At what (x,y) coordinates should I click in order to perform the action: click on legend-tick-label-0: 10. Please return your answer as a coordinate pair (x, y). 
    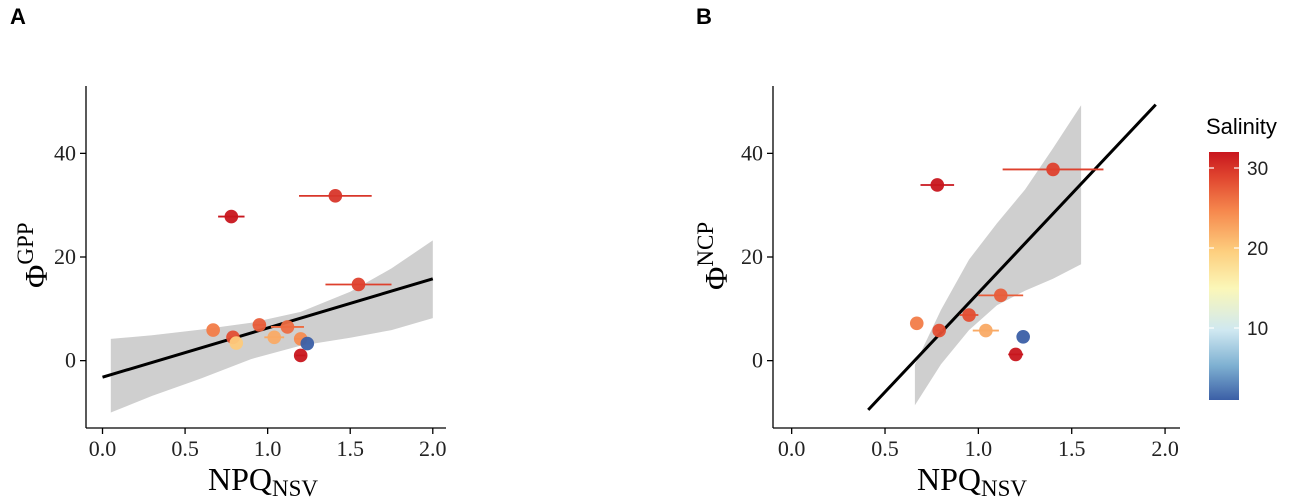
    Looking at the image, I should click on (1257, 329).